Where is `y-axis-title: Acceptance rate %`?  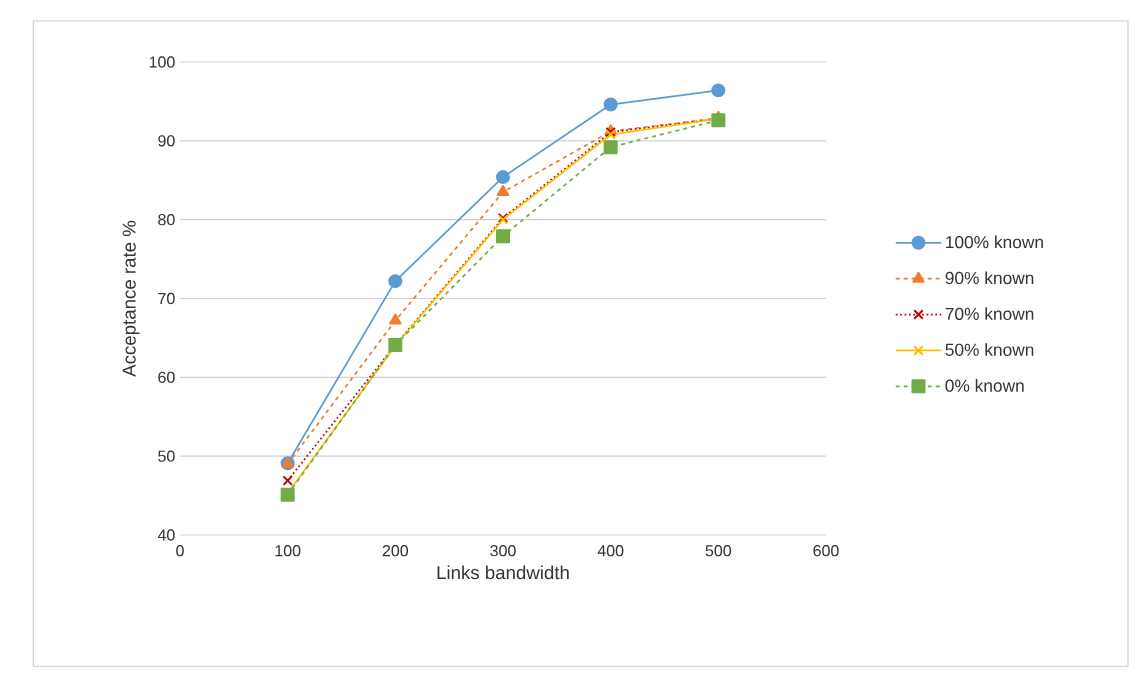
y-axis-title: Acceptance rate % is located at coordinates (131, 298).